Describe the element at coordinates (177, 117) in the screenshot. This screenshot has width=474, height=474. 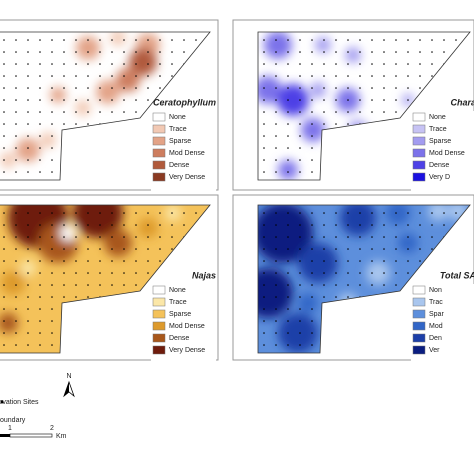
I see `legend-label: None` at that location.